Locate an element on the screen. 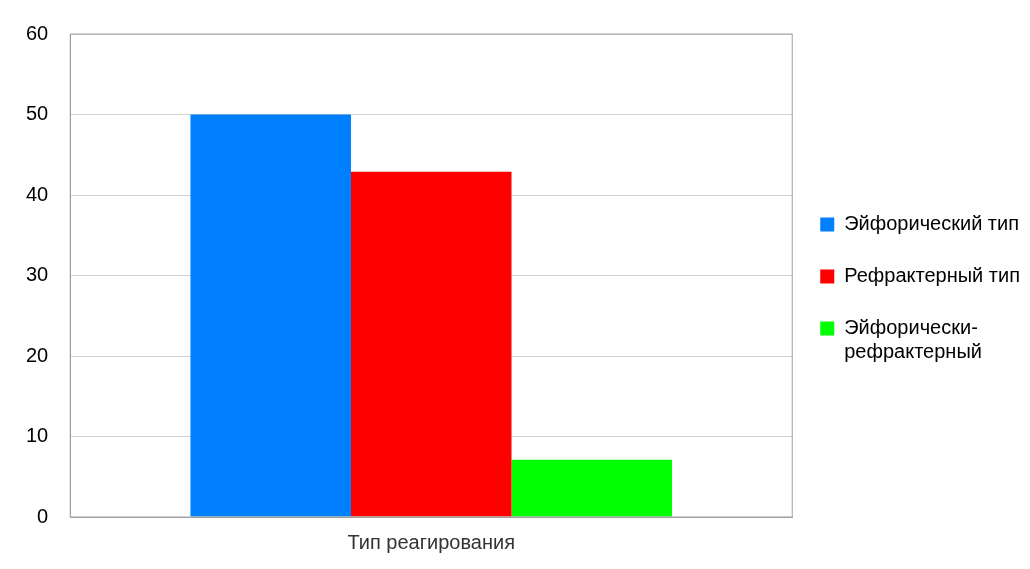 Image resolution: width=1030 pixels, height=569 pixels. y-tick-label: 30 is located at coordinates (37, 274).